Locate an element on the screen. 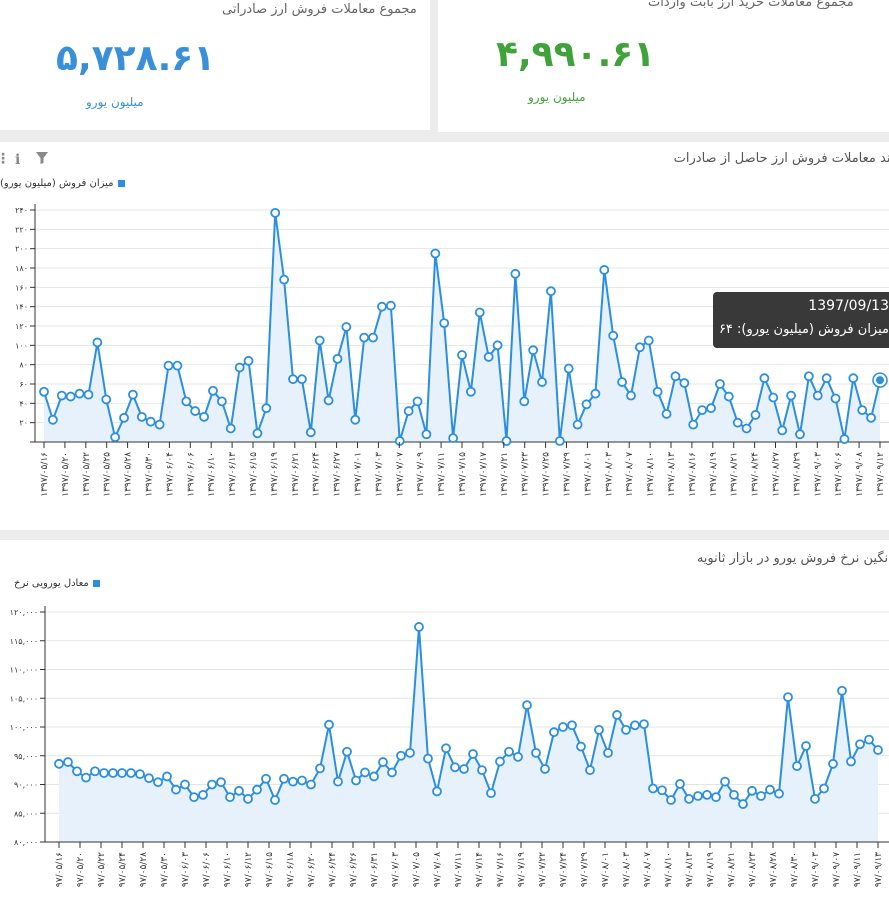  x-tick-label: ۱۳۹۷/۰۹/۰۶ is located at coordinates (839, 474).